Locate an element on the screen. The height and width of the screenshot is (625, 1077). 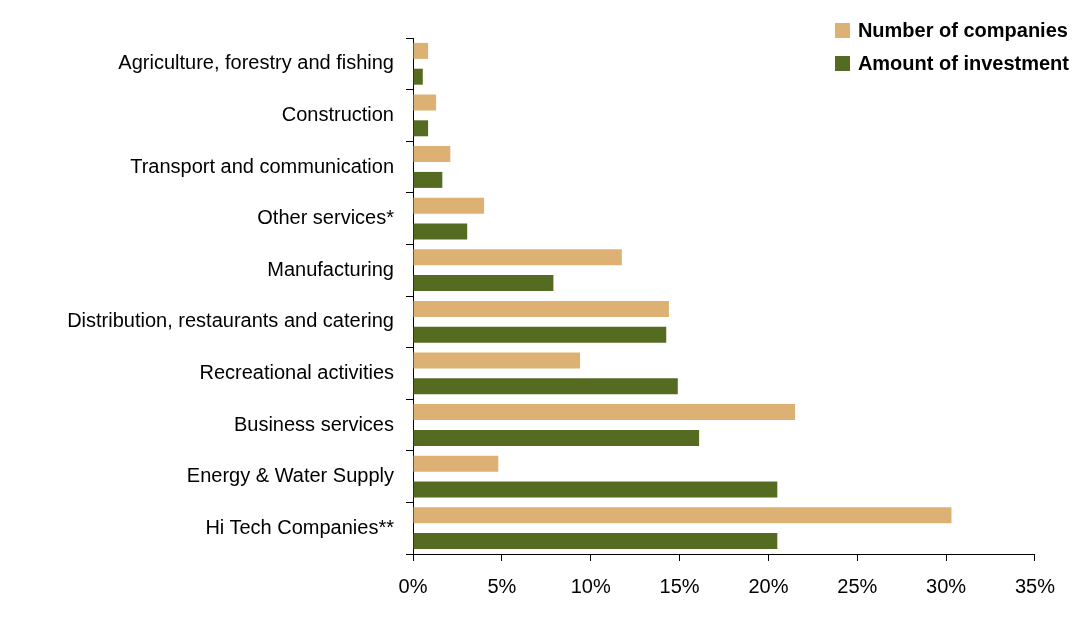
x-tick-label: 25% is located at coordinates (857, 585).